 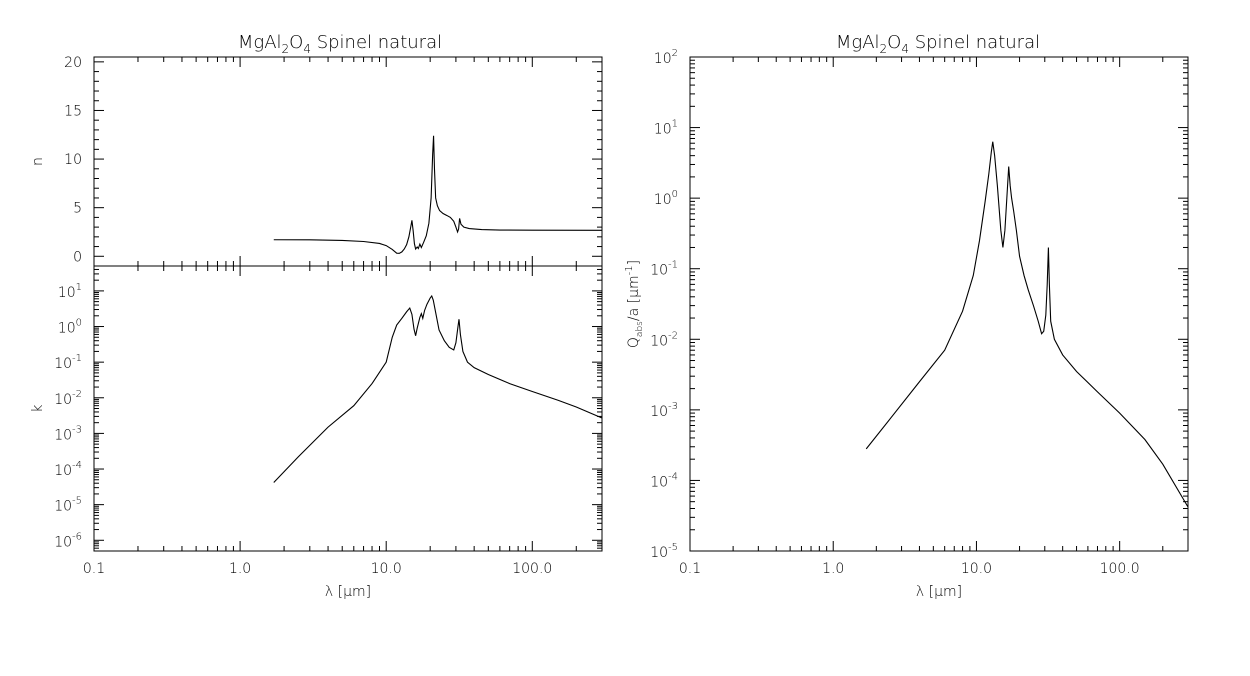 What do you see at coordinates (340, 44) in the screenshot?
I see `left-chart-title: MgAl2O4 Spinel natural` at bounding box center [340, 44].